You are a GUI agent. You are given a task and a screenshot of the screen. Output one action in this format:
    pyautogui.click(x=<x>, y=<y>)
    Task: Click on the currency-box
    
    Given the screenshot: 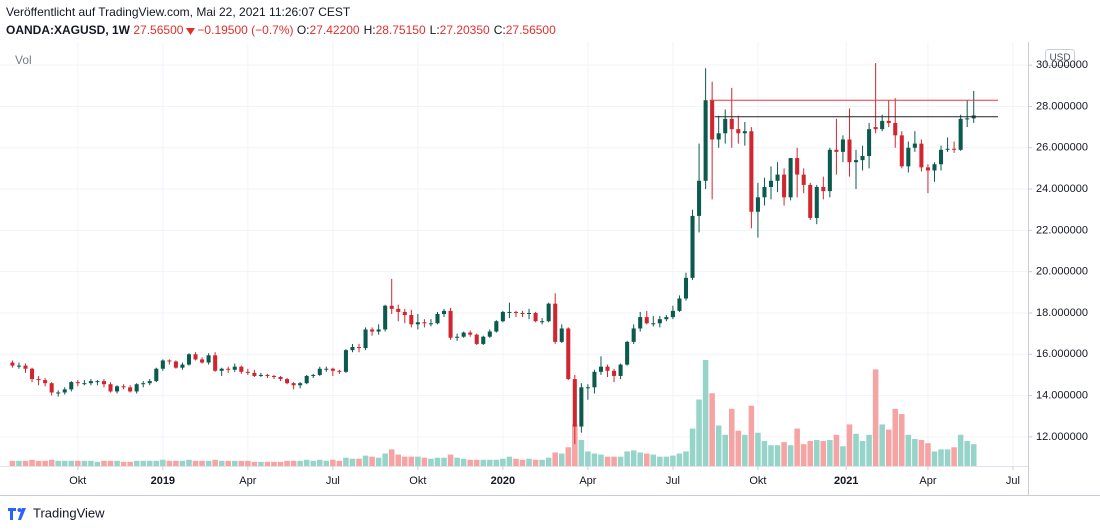 What is the action you would take?
    pyautogui.click(x=1060, y=57)
    